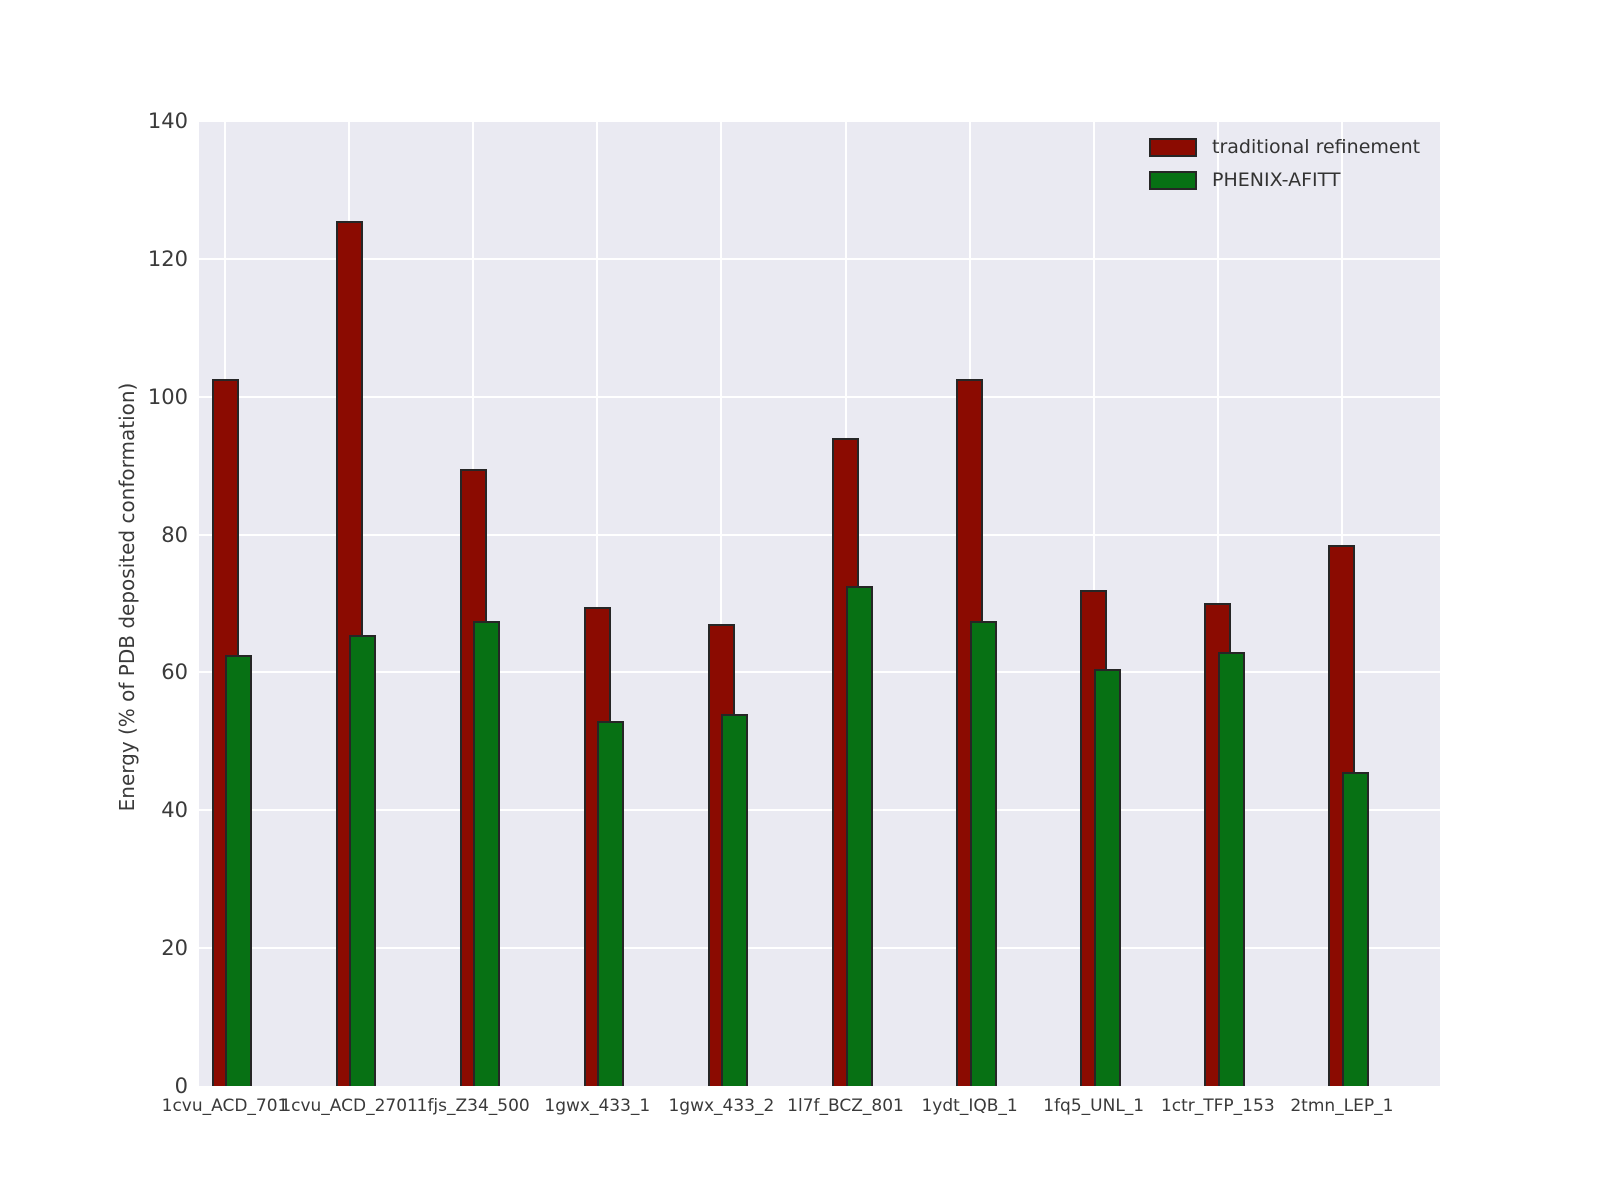 The width and height of the screenshot is (1600, 1200). I want to click on y-axis-label: Energy (% of PDB deposited conformation), so click(127, 597).